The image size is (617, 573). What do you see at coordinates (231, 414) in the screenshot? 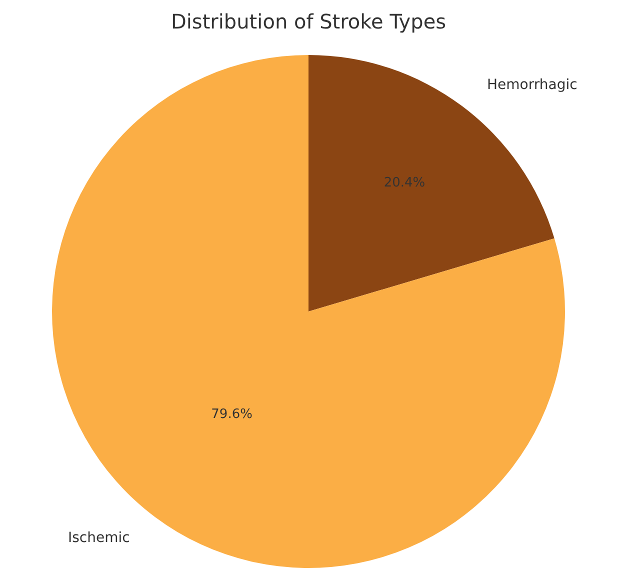
I see `data-label: 79.6%` at bounding box center [231, 414].